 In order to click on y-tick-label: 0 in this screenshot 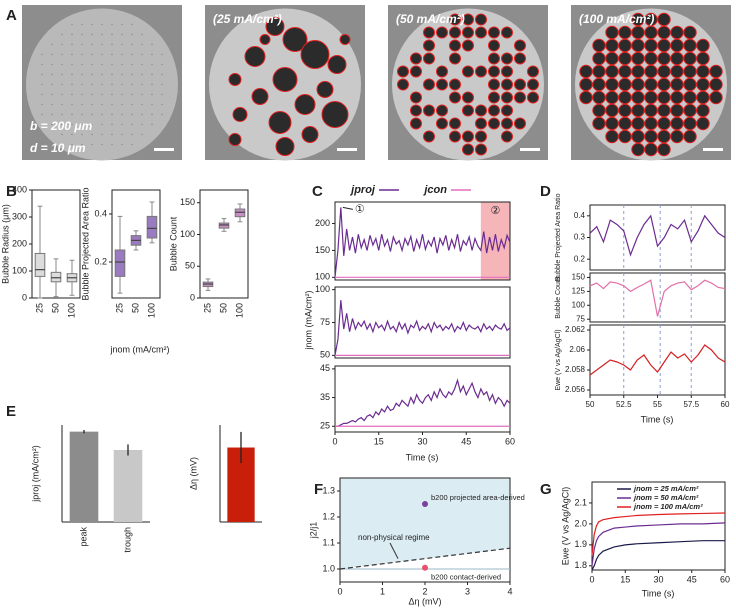, I will do `click(192, 297)`.